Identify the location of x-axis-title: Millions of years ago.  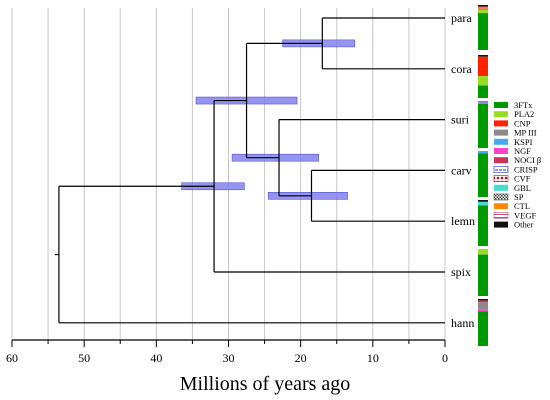
(265, 384).